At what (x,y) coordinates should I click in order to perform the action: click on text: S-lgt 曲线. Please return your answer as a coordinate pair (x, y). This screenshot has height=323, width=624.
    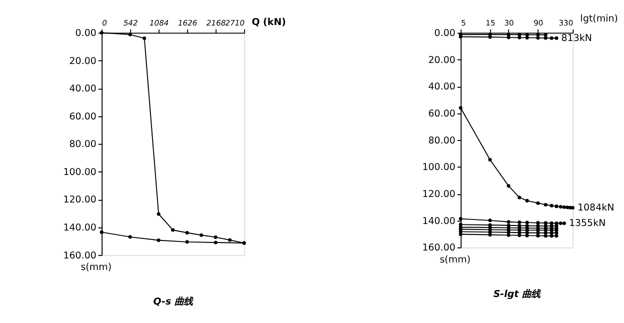
    Looking at the image, I should click on (517, 294).